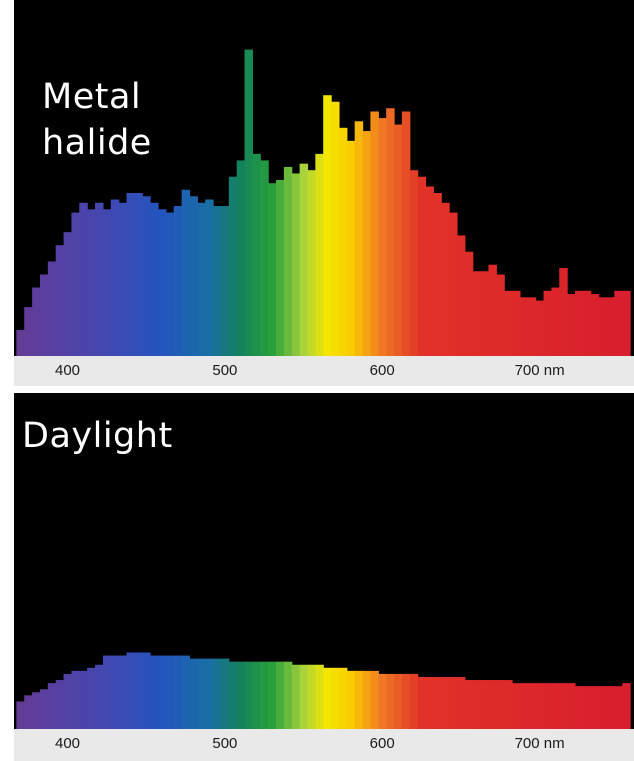 This screenshot has width=634, height=761. I want to click on metal-halide-title: Metal halide, so click(97, 120).